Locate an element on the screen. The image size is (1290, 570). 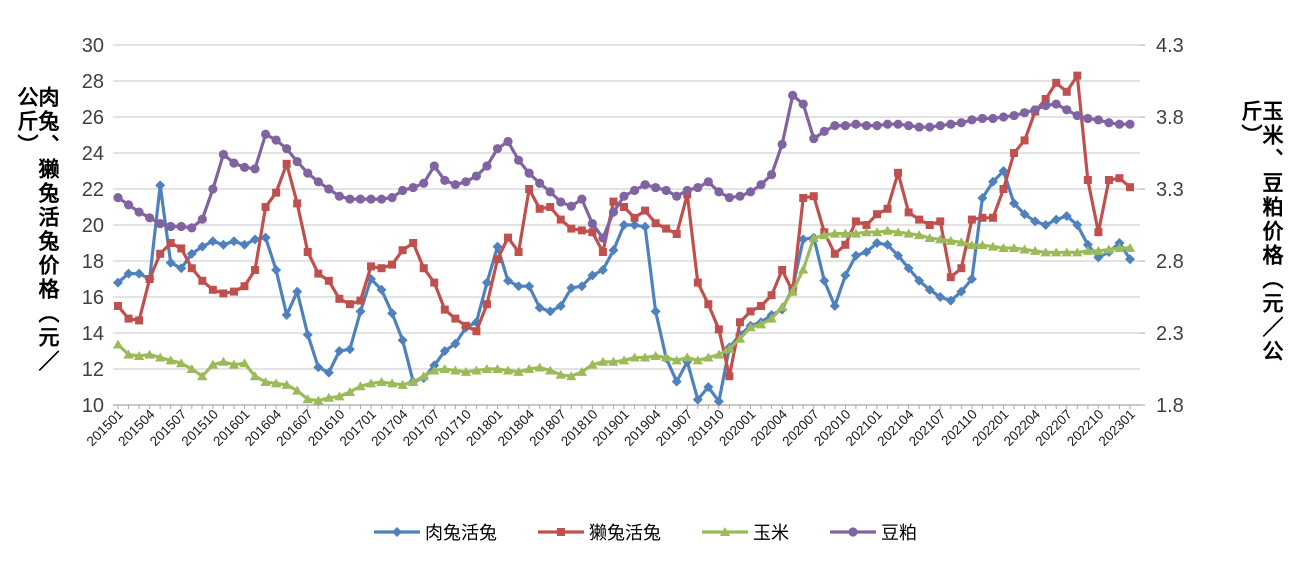
legend: 肉兔活兔 獭兔活兔 玉米 豆粕 is located at coordinates (645, 532).